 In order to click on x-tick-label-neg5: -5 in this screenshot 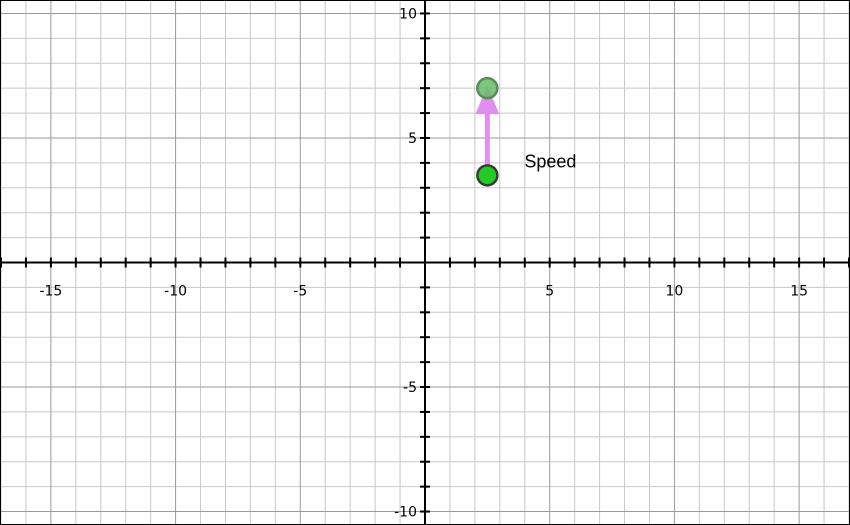, I will do `click(300, 292)`.